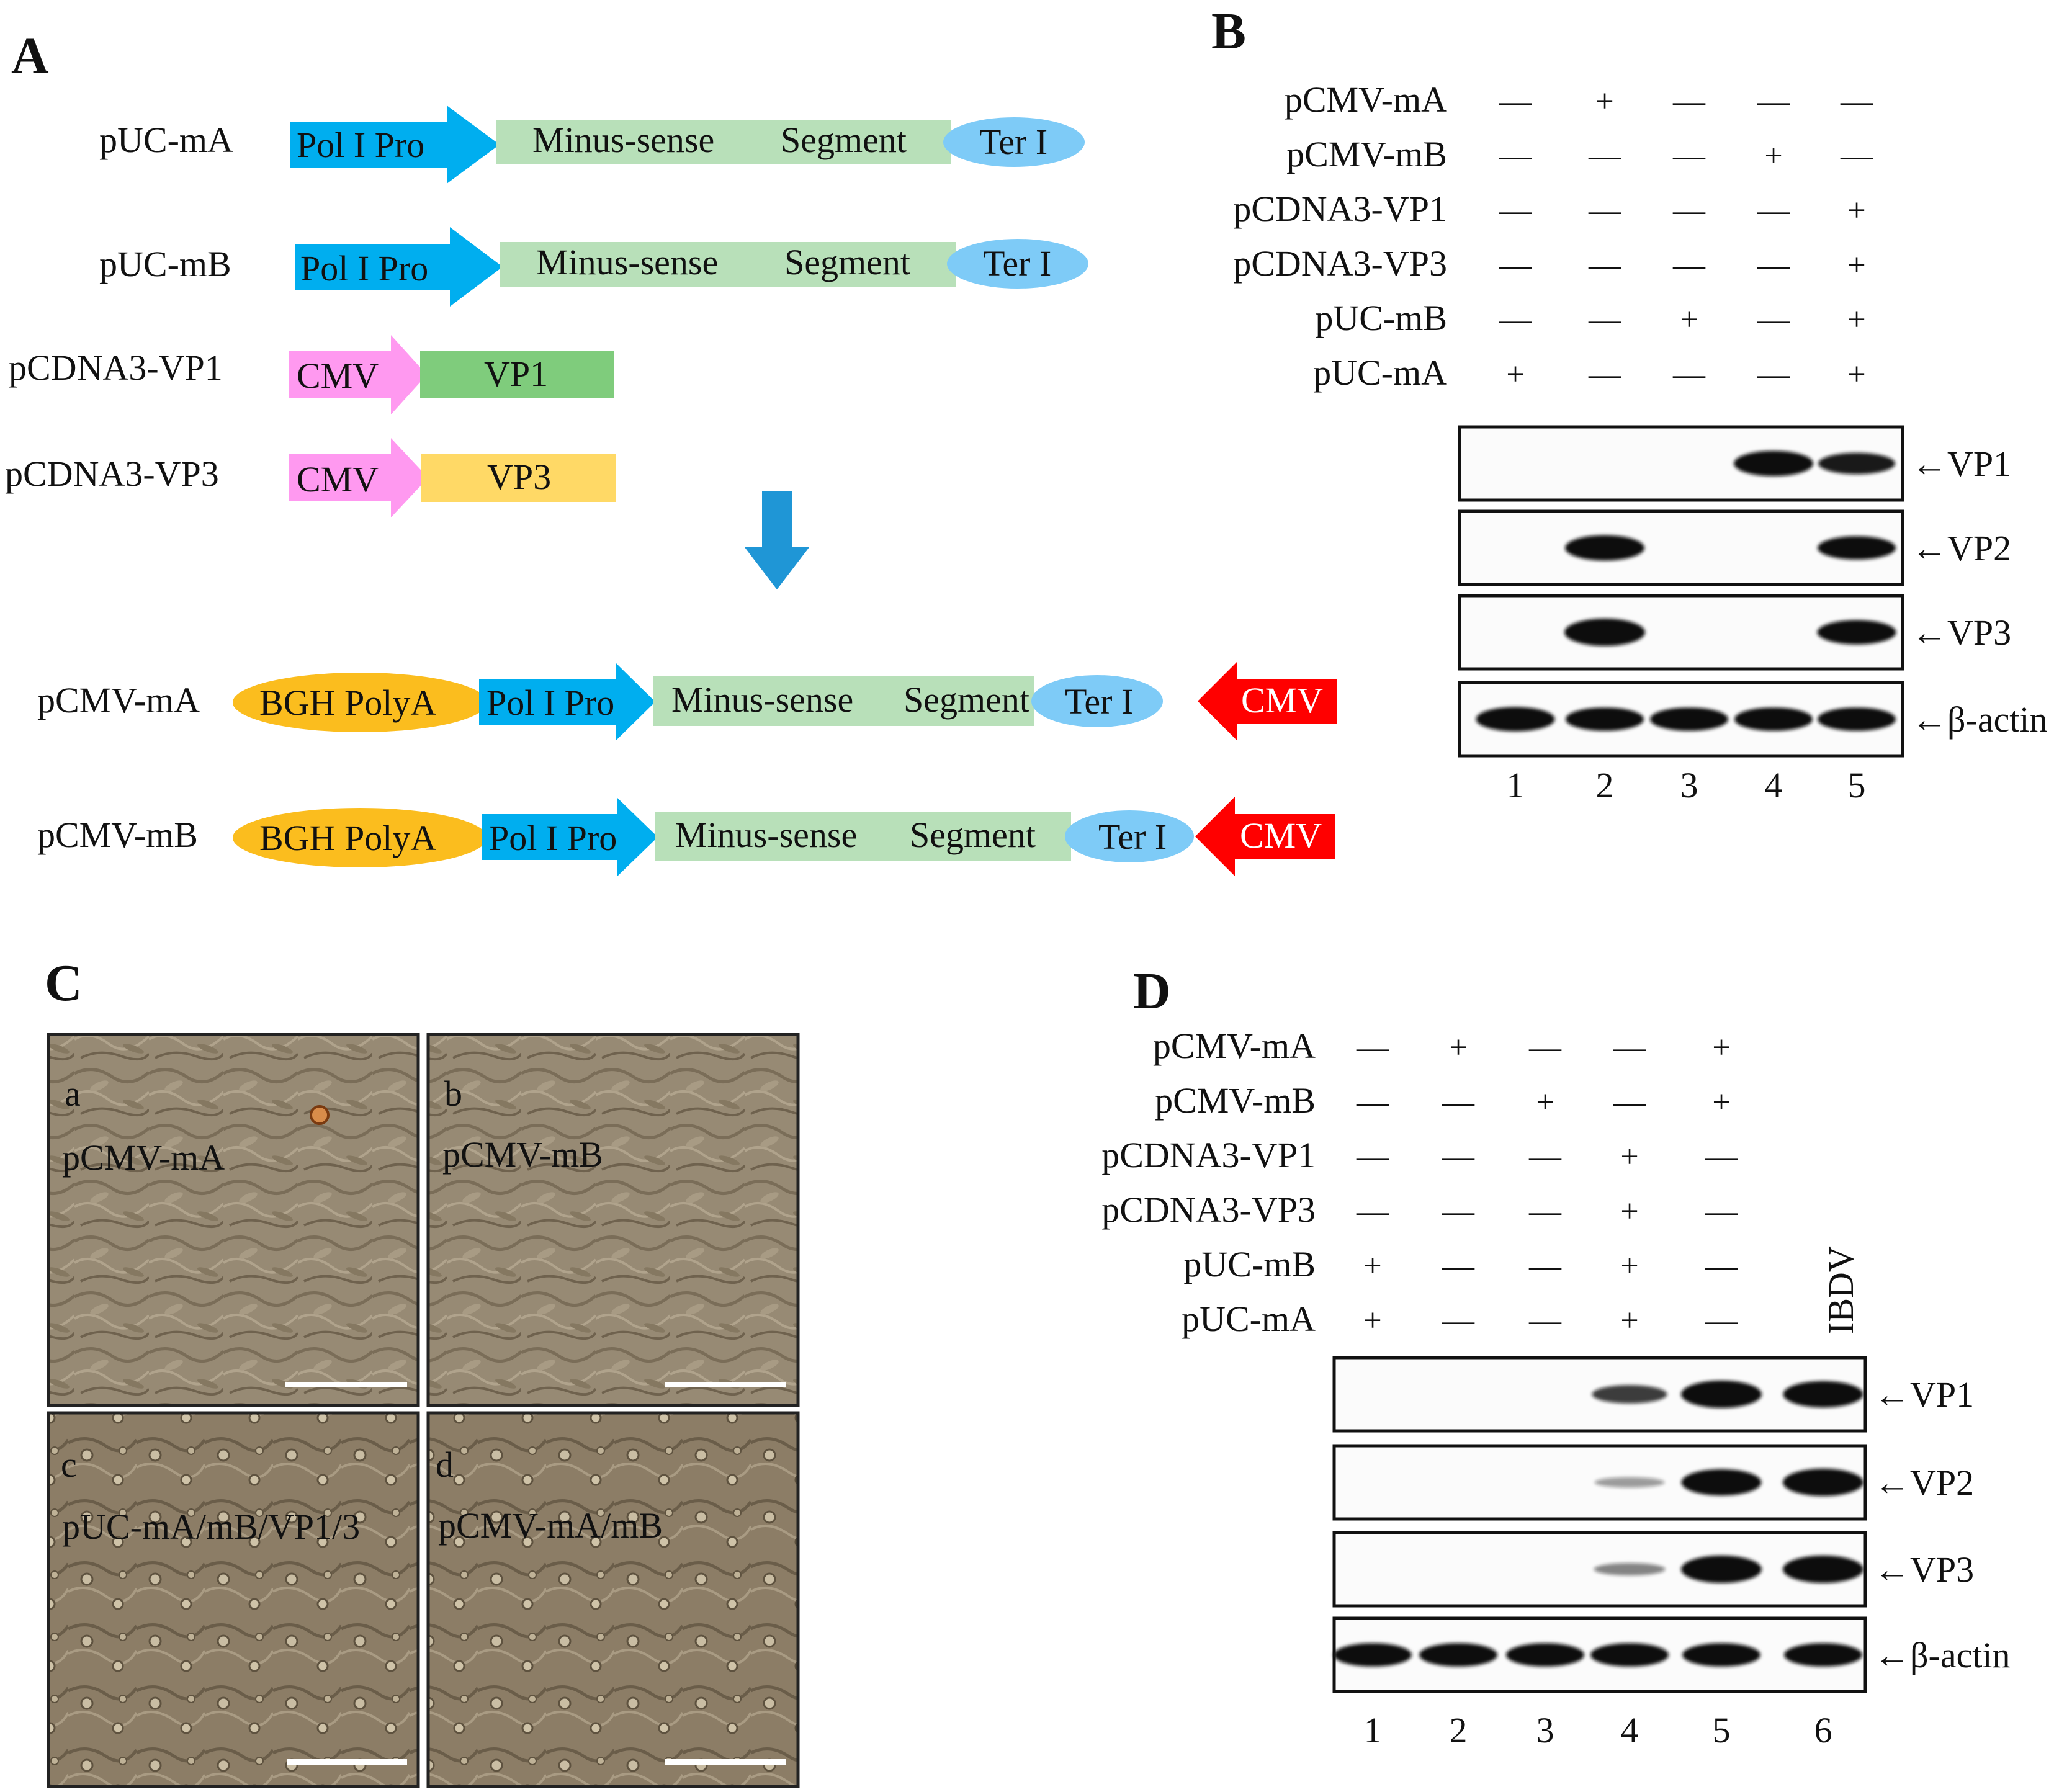 Image resolution: width=2072 pixels, height=1792 pixels. What do you see at coordinates (613, 1599) in the screenshot?
I see `micrograph-d: d pCMV-mA/mB` at bounding box center [613, 1599].